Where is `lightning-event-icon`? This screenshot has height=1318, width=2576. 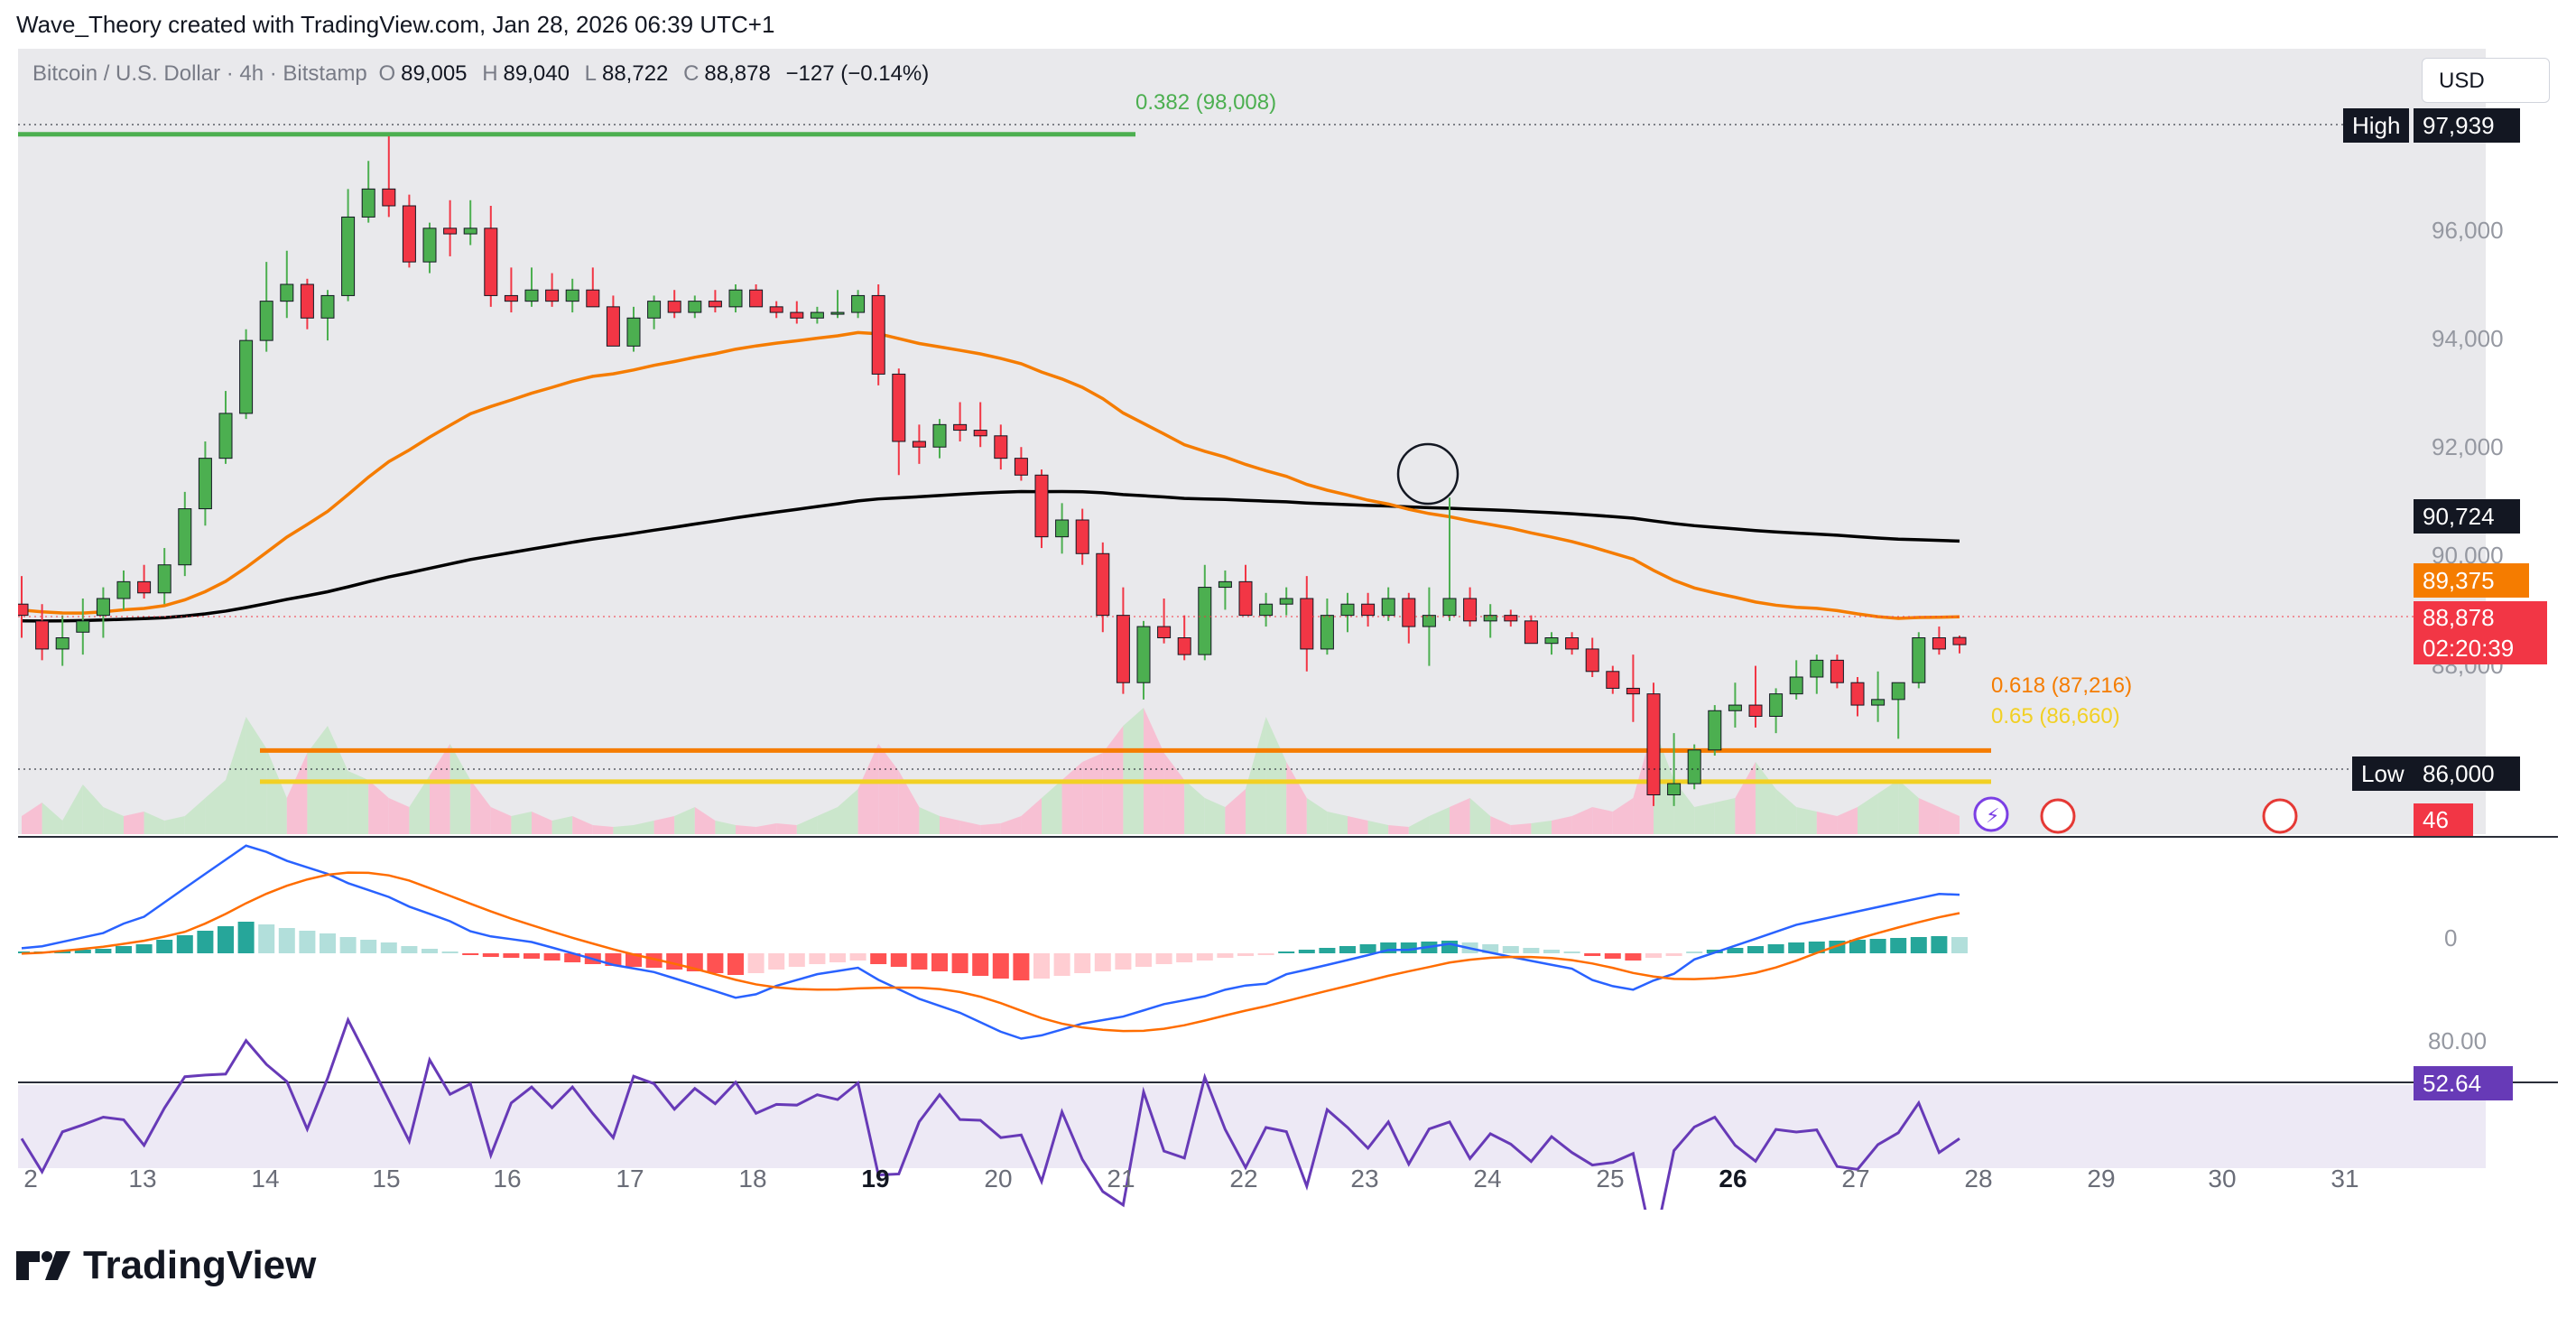
lightning-event-icon is located at coordinates (1991, 814).